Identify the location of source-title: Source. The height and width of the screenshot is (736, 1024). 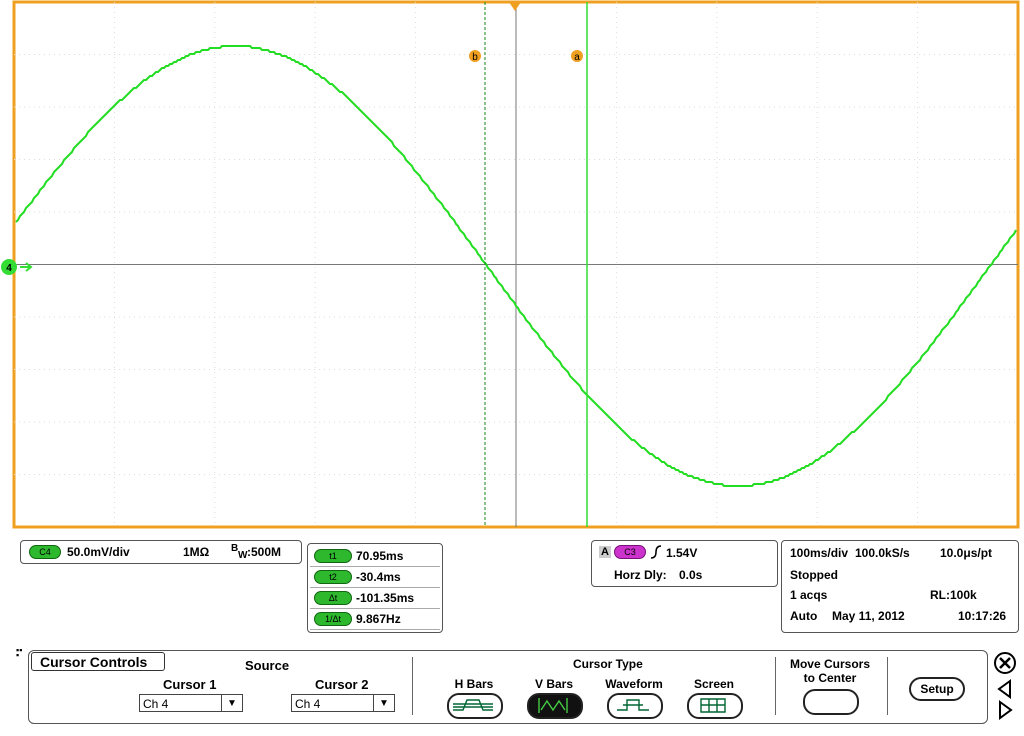
(267, 665).